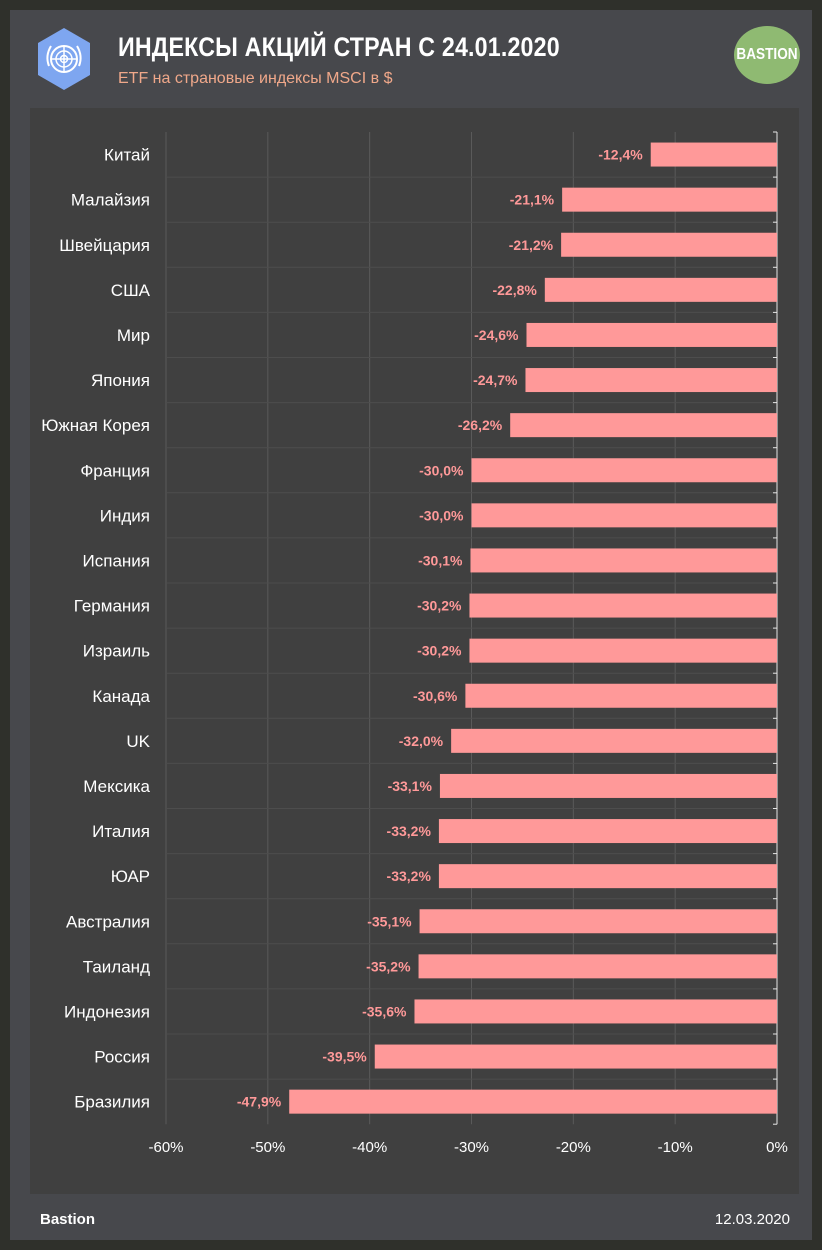 The height and width of the screenshot is (1250, 822). What do you see at coordinates (369, 1147) in the screenshot?
I see `x-tick-label: -40%` at bounding box center [369, 1147].